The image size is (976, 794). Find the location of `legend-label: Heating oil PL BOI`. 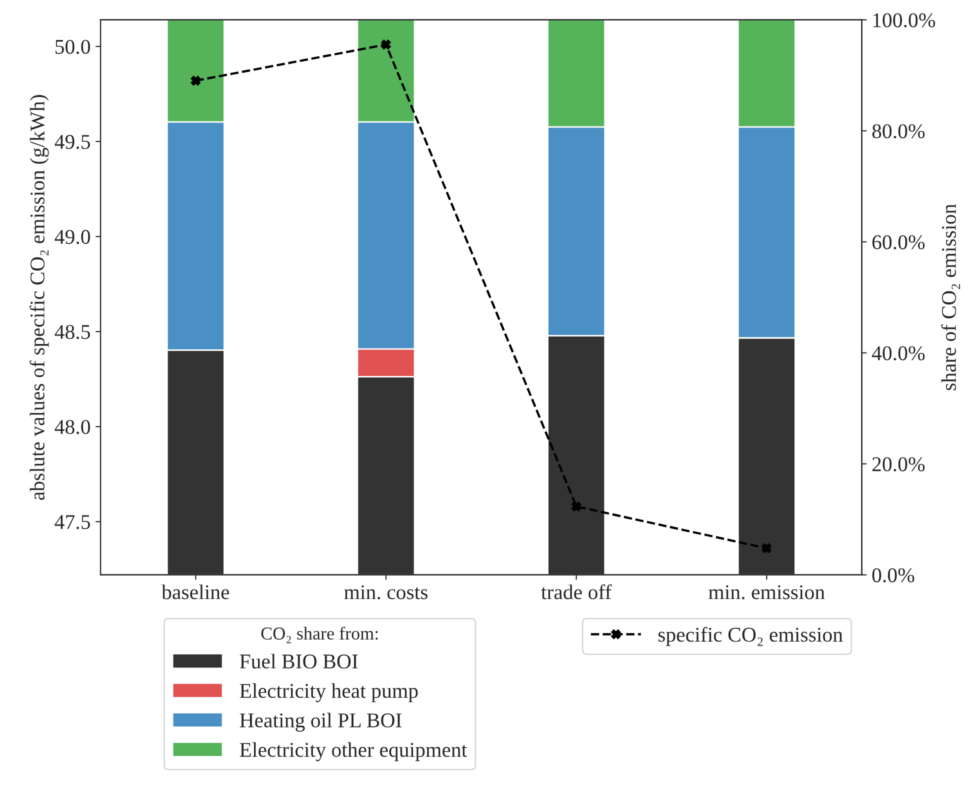

legend-label: Heating oil PL BOI is located at coordinates (321, 722).